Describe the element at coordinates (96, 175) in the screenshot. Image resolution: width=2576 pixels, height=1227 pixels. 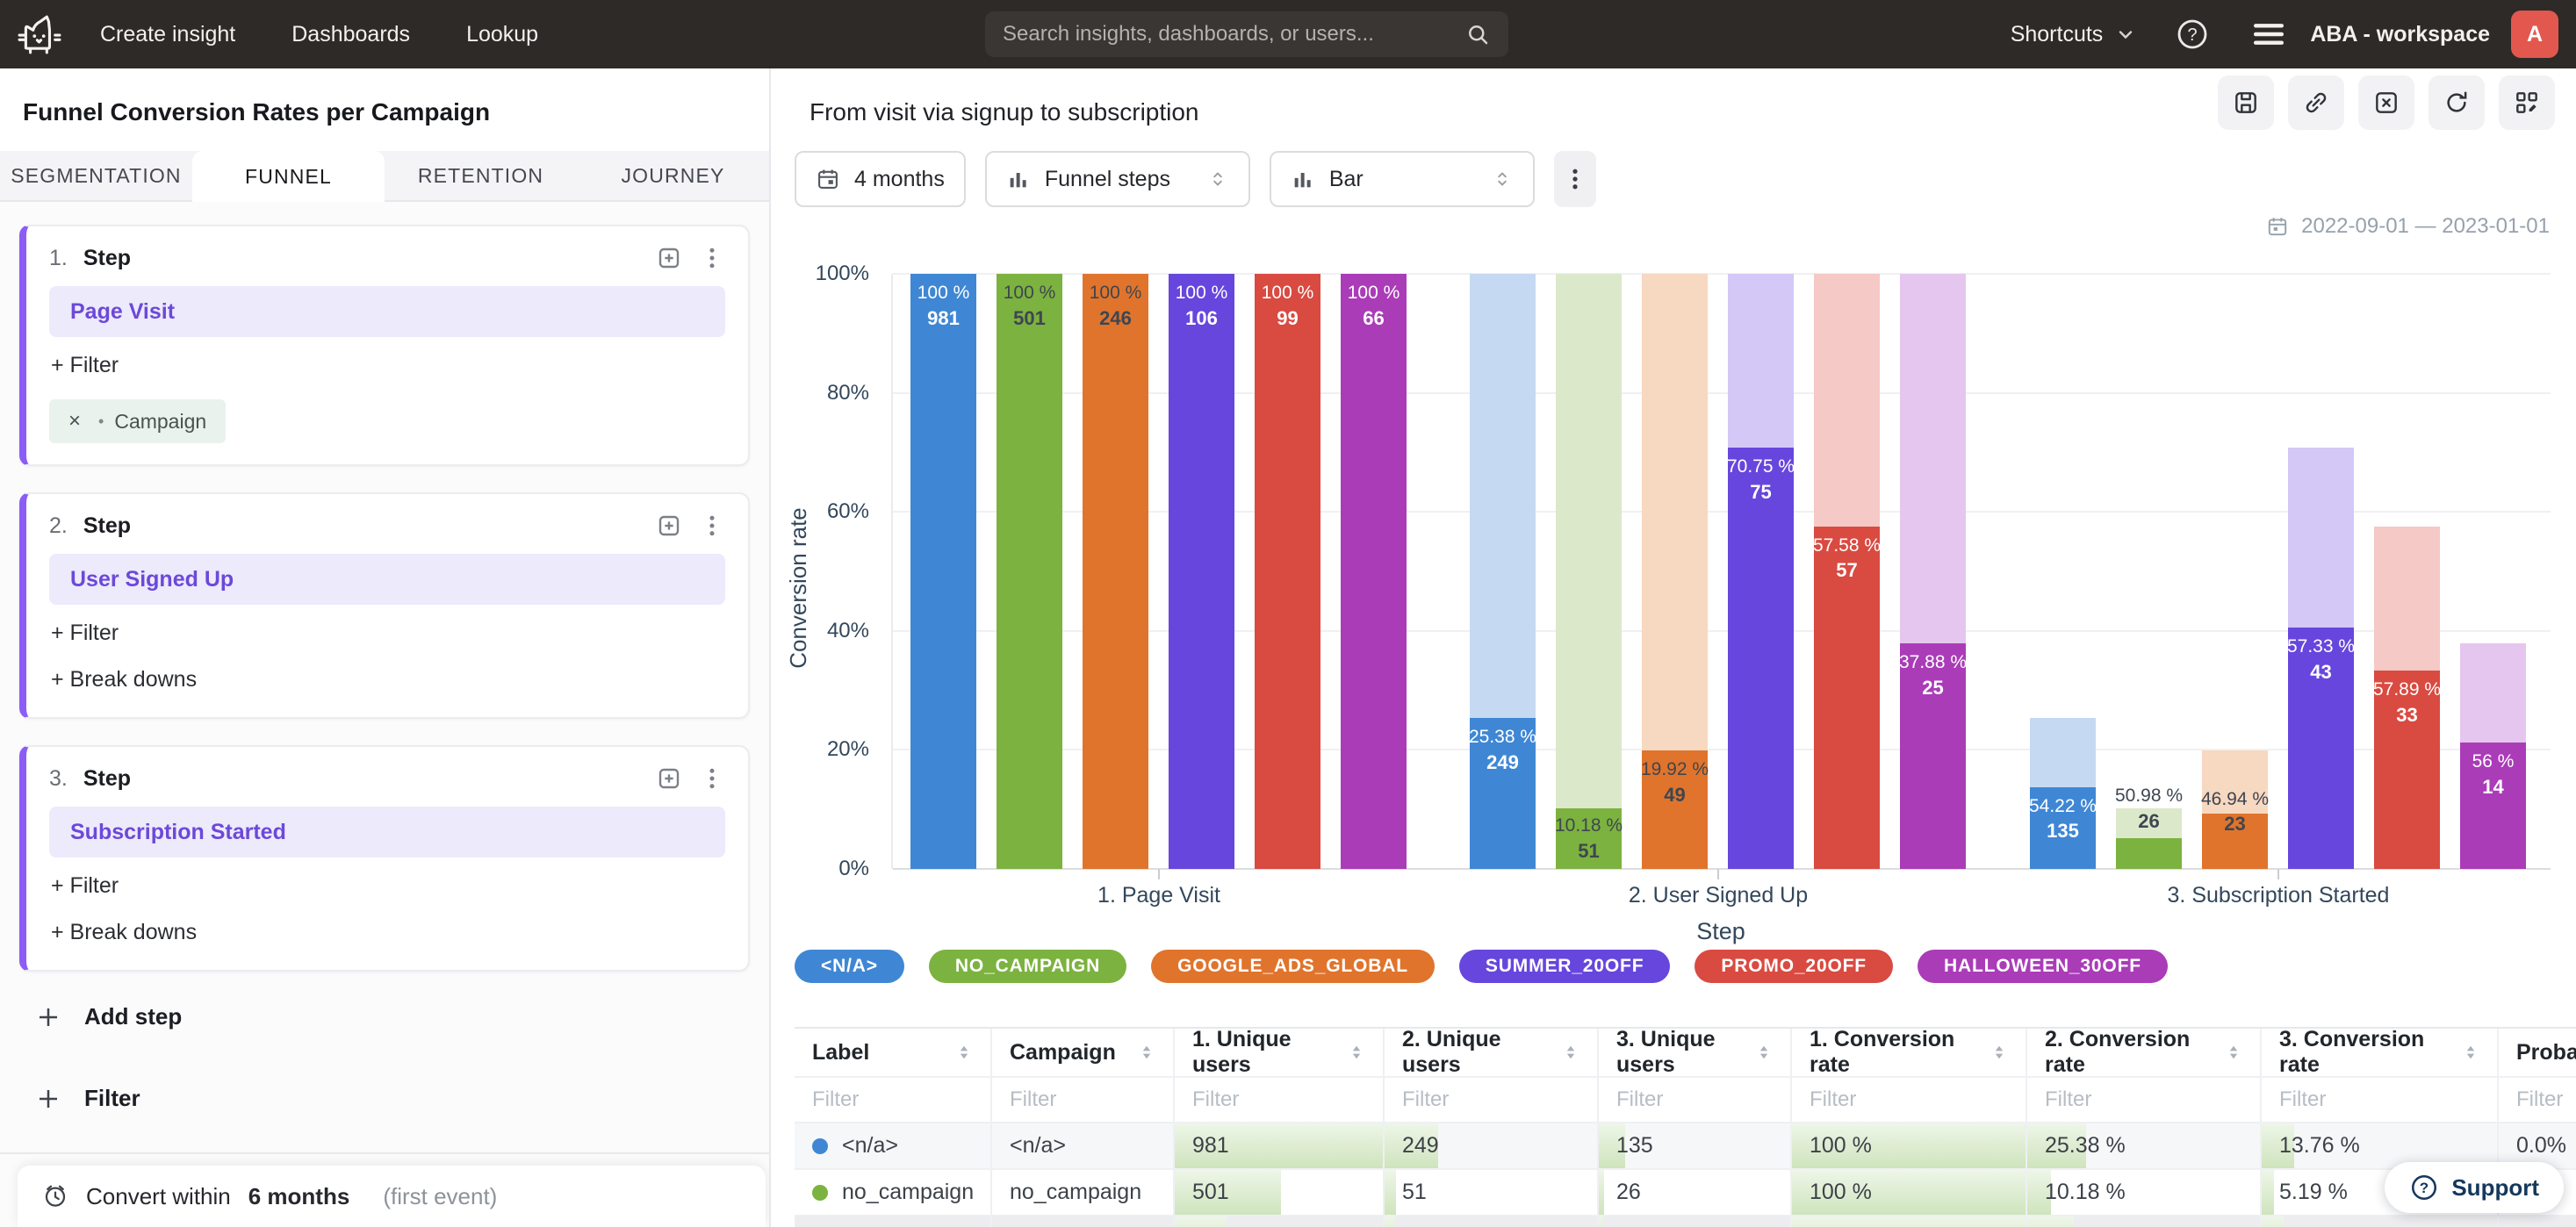
I see `tab-segmentation: SEGMENTATION` at that location.